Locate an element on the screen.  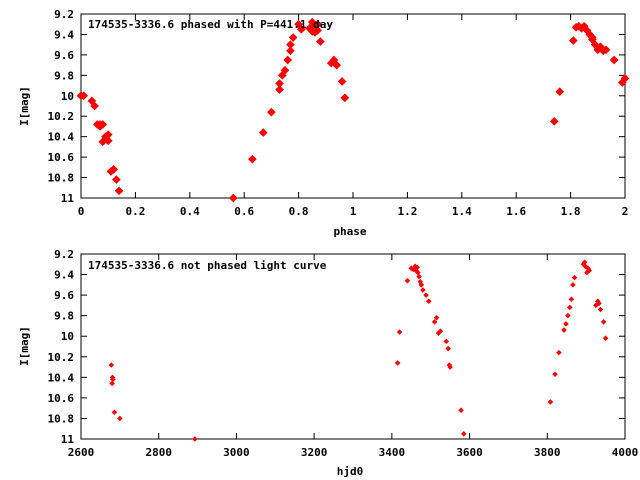
y-tick-label: 9.2 is located at coordinates (64, 14).